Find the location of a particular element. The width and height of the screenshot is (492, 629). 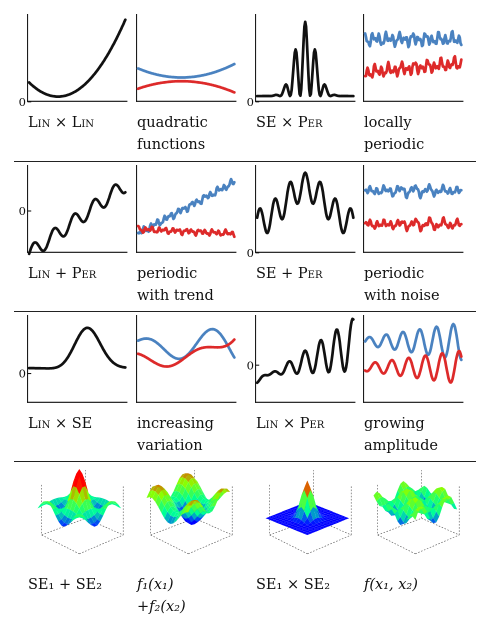

panel-label: Lin + Per is located at coordinates (84, 274).